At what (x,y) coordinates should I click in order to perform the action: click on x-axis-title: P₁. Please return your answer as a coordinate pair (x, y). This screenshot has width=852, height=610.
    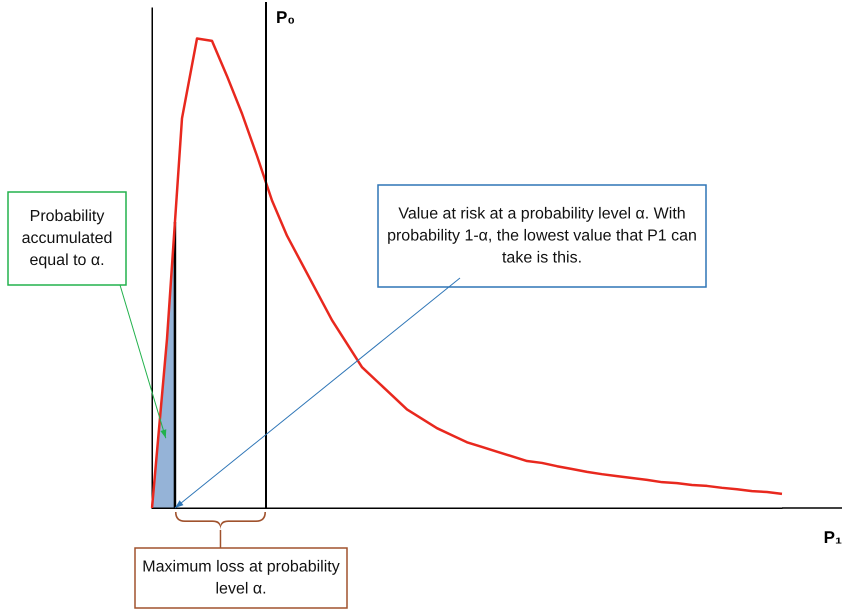
    Looking at the image, I should click on (833, 538).